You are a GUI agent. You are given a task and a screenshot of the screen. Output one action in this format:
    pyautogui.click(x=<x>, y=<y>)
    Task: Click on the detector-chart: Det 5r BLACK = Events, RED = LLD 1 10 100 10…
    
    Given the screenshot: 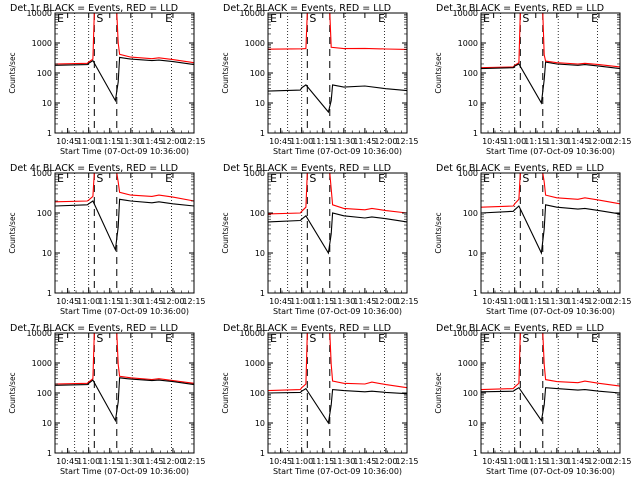 What is the action you would take?
    pyautogui.click(x=320, y=239)
    